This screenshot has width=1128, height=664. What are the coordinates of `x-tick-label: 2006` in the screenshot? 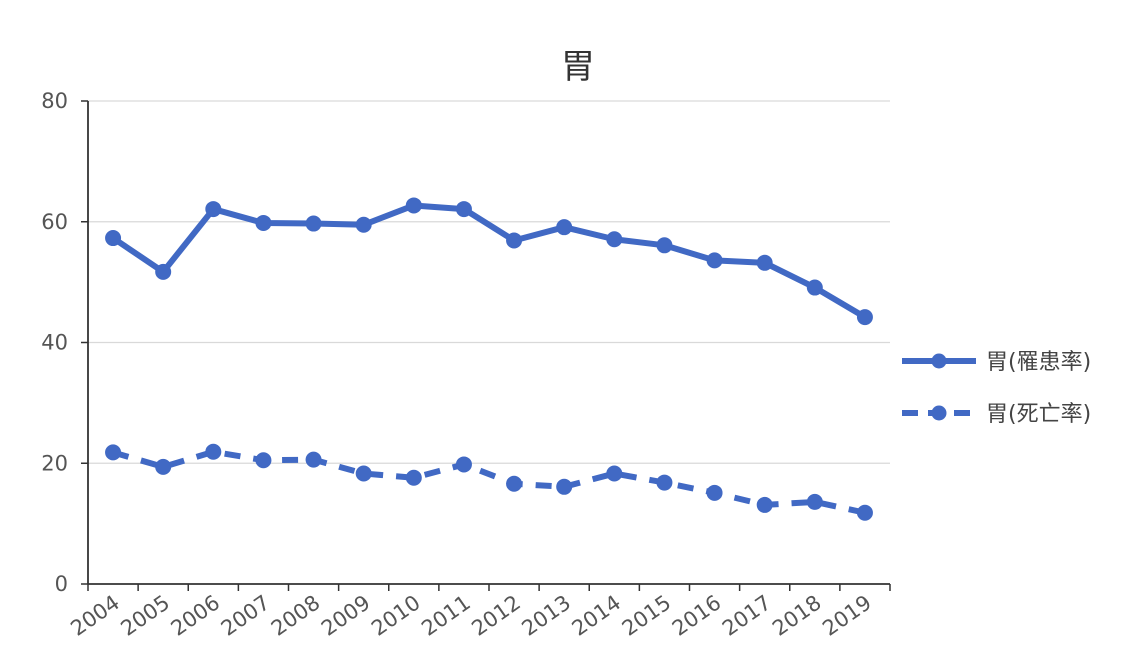 It's located at (196, 615).